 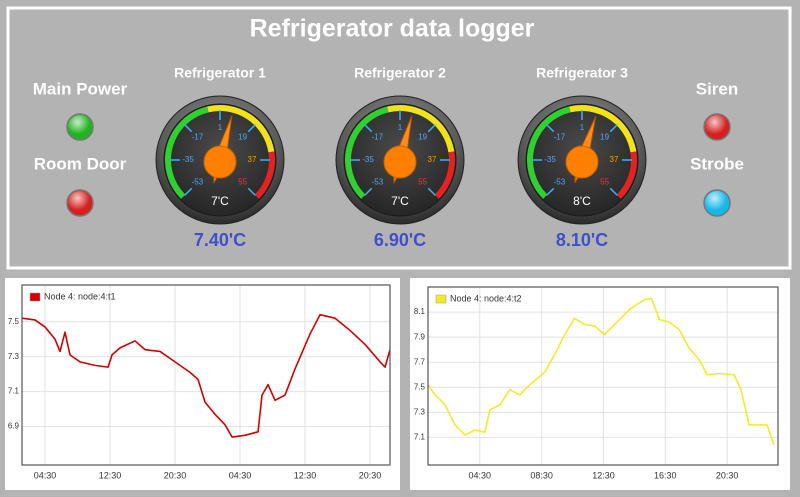 I want to click on indicator-label: Main Power, so click(x=80, y=88).